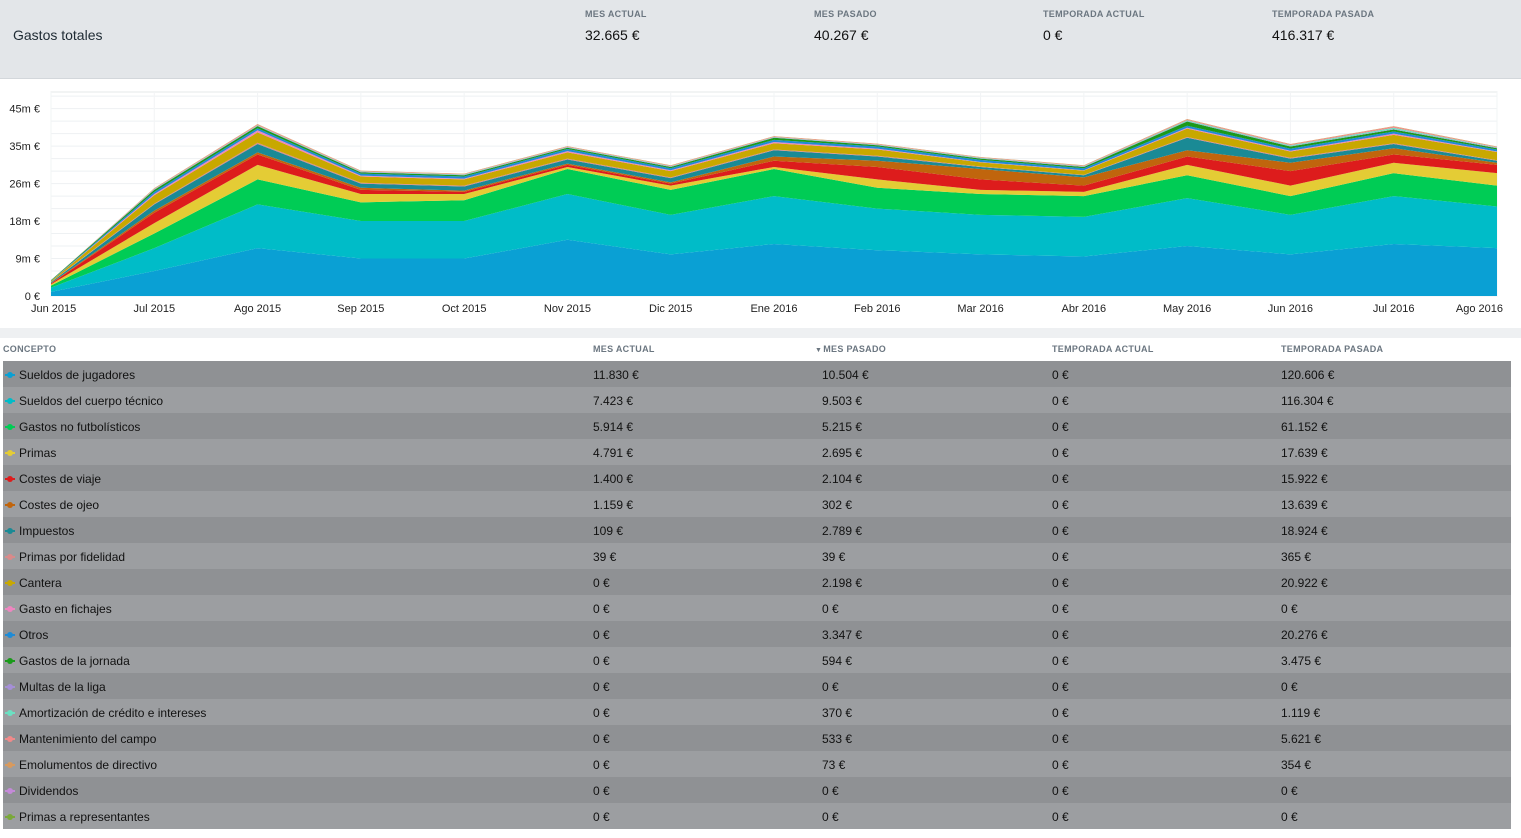 This screenshot has width=1521, height=838. Describe the element at coordinates (757, 556) in the screenshot. I see `table-row: Primas por fidelidad 39 € 39 € 0 € 365 €` at that location.